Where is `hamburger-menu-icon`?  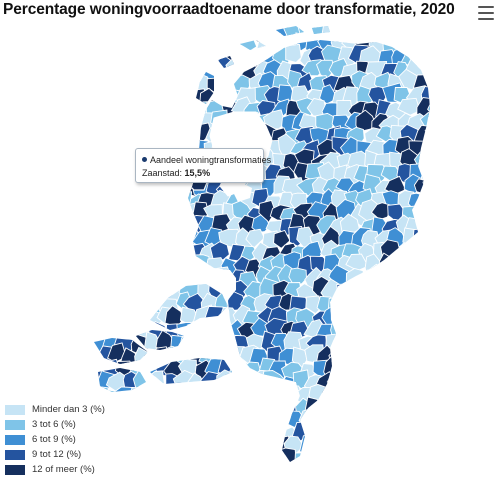 hamburger-menu-icon is located at coordinates (486, 13).